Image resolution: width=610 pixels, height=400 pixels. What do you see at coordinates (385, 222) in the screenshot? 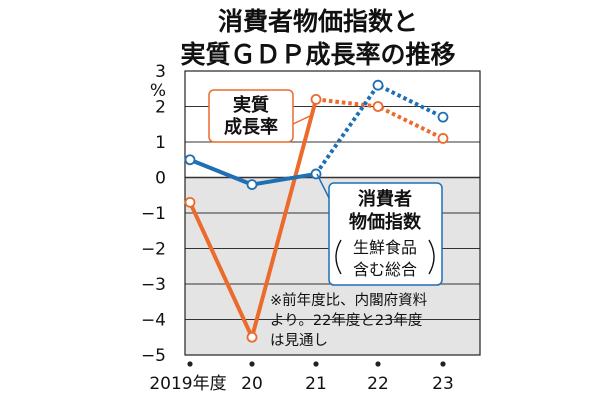
I see `cpi-label-line-2: 物価指数` at bounding box center [385, 222].